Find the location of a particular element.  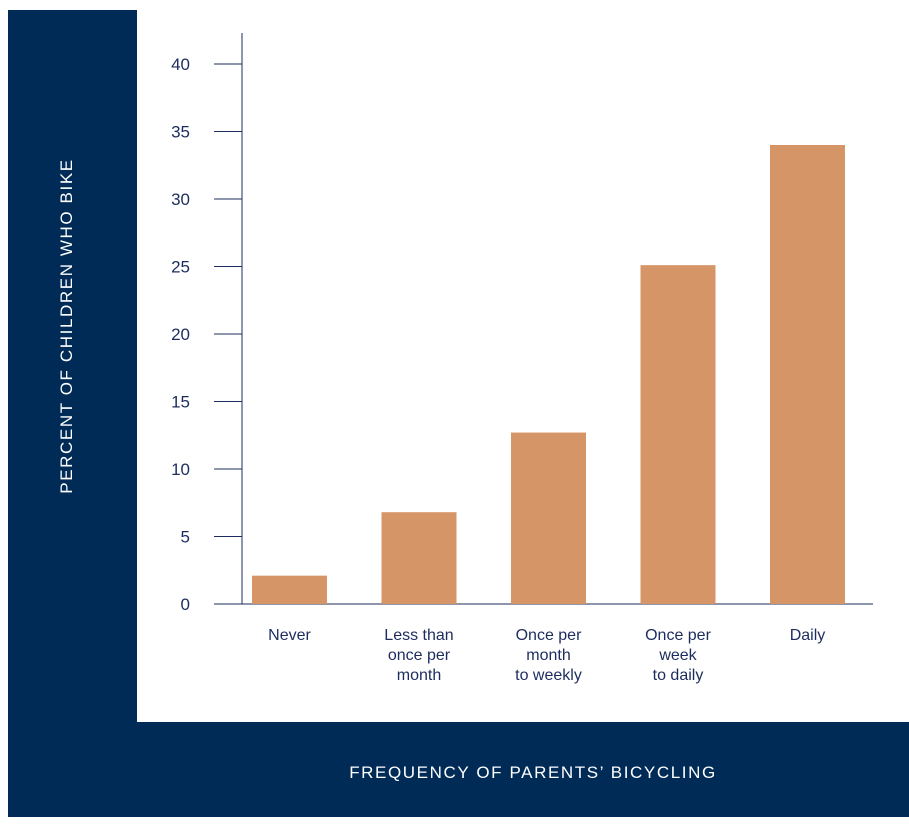

y-tick-label: 25 is located at coordinates (180, 267).